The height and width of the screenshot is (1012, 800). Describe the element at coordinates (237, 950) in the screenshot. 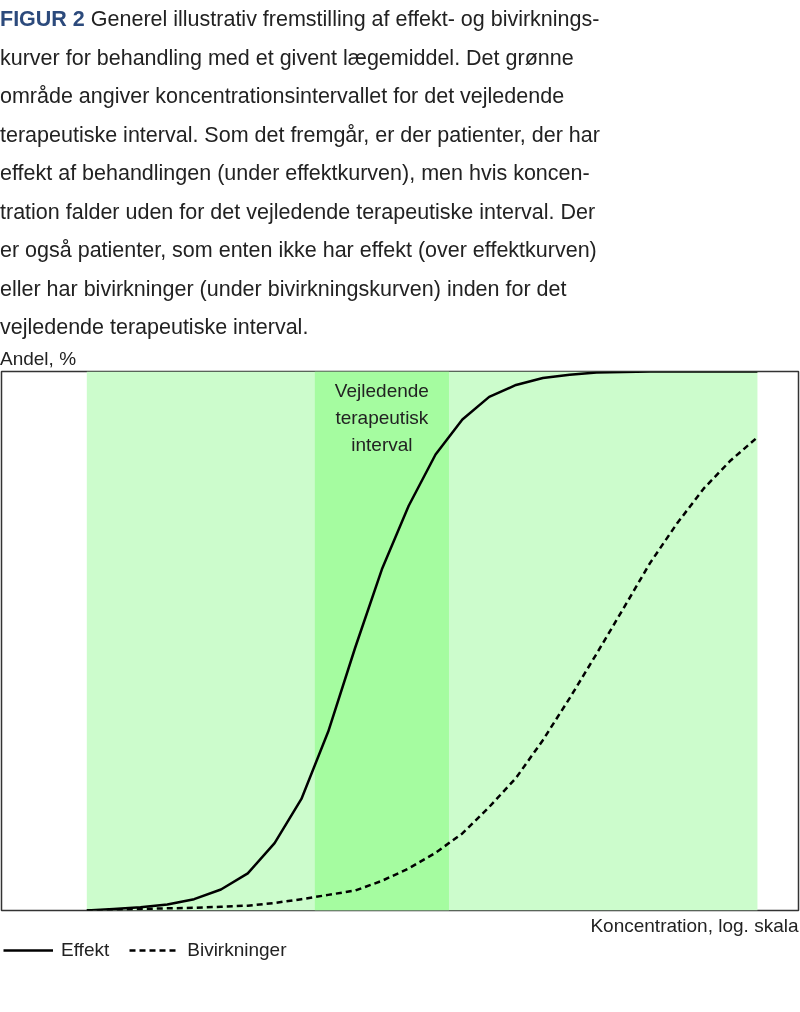

I see `legend-label: Bivirkninger` at that location.